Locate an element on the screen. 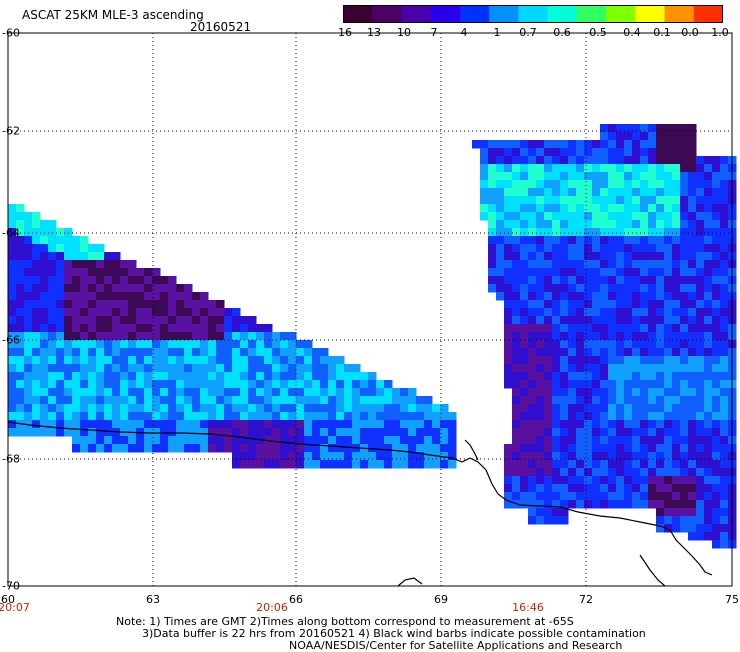  longitude-label: 66 is located at coordinates (296, 599).